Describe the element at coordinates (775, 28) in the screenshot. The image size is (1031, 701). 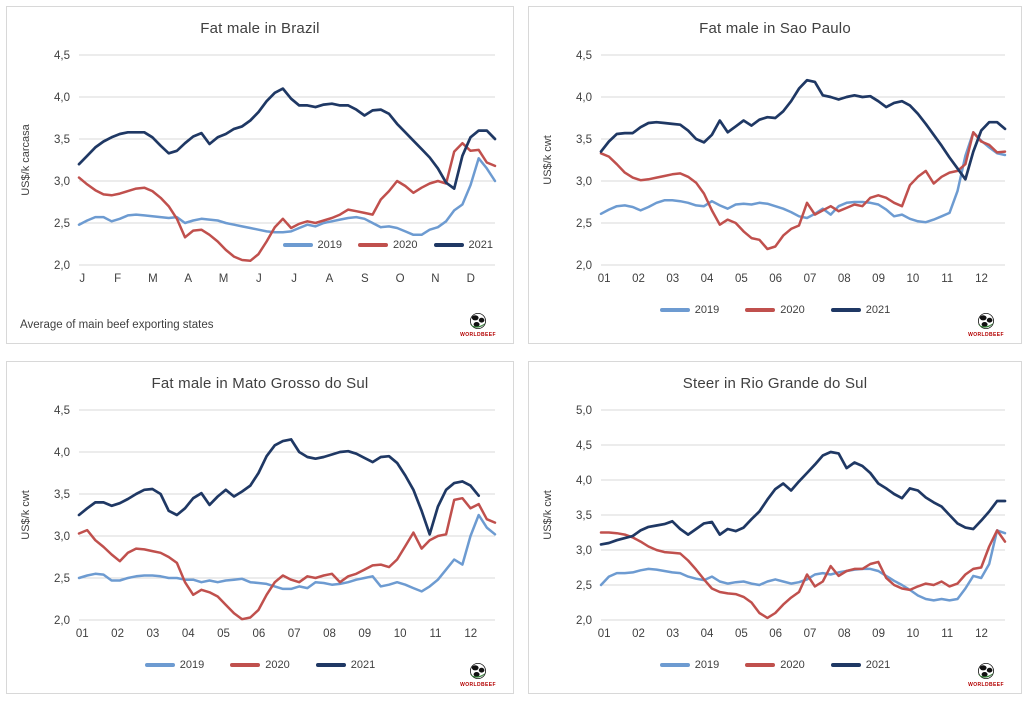
I see `chart-title: Fat male in Sao Paulo` at that location.